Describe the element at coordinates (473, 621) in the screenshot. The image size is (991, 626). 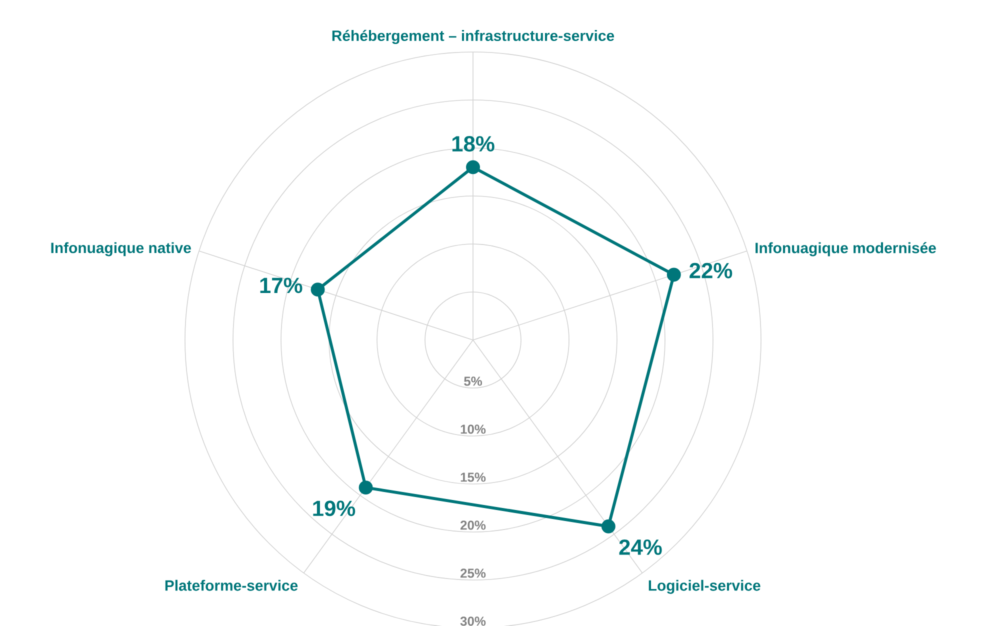
I see `y-tick-label: 30%` at that location.